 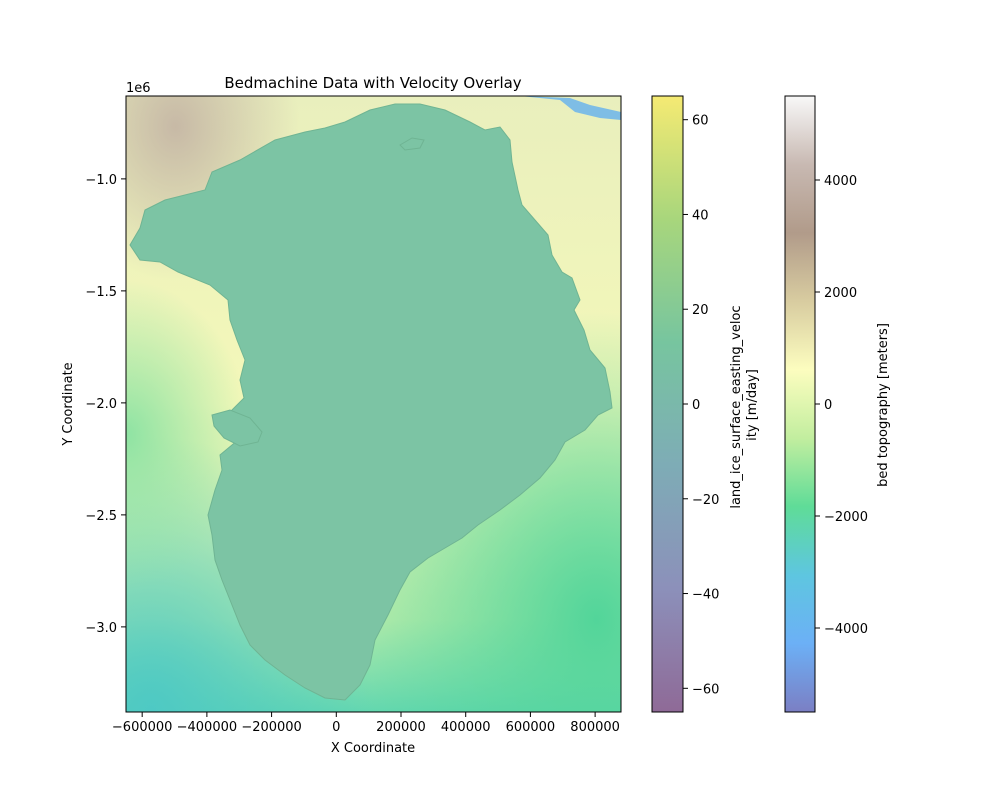 What do you see at coordinates (412, 144) in the screenshot?
I see `northeast-island` at bounding box center [412, 144].